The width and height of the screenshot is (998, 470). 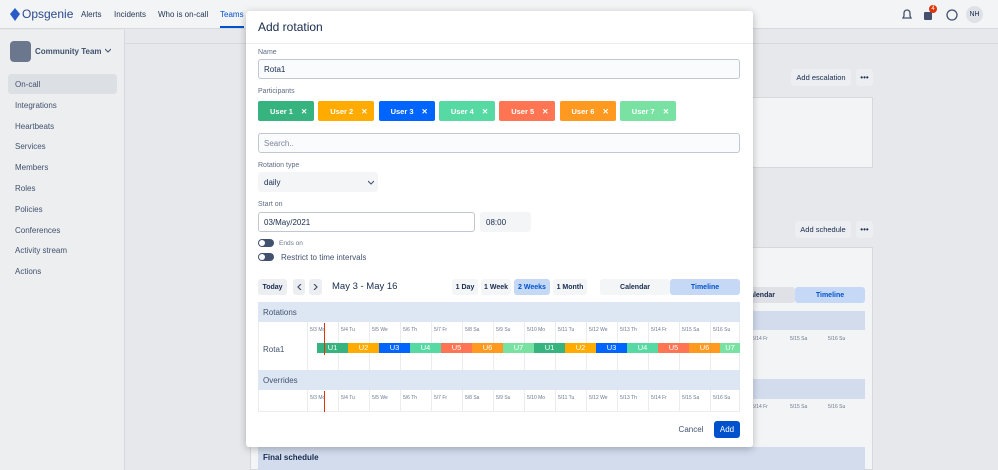 I want to click on period-button: 1 Month, so click(x=570, y=287).